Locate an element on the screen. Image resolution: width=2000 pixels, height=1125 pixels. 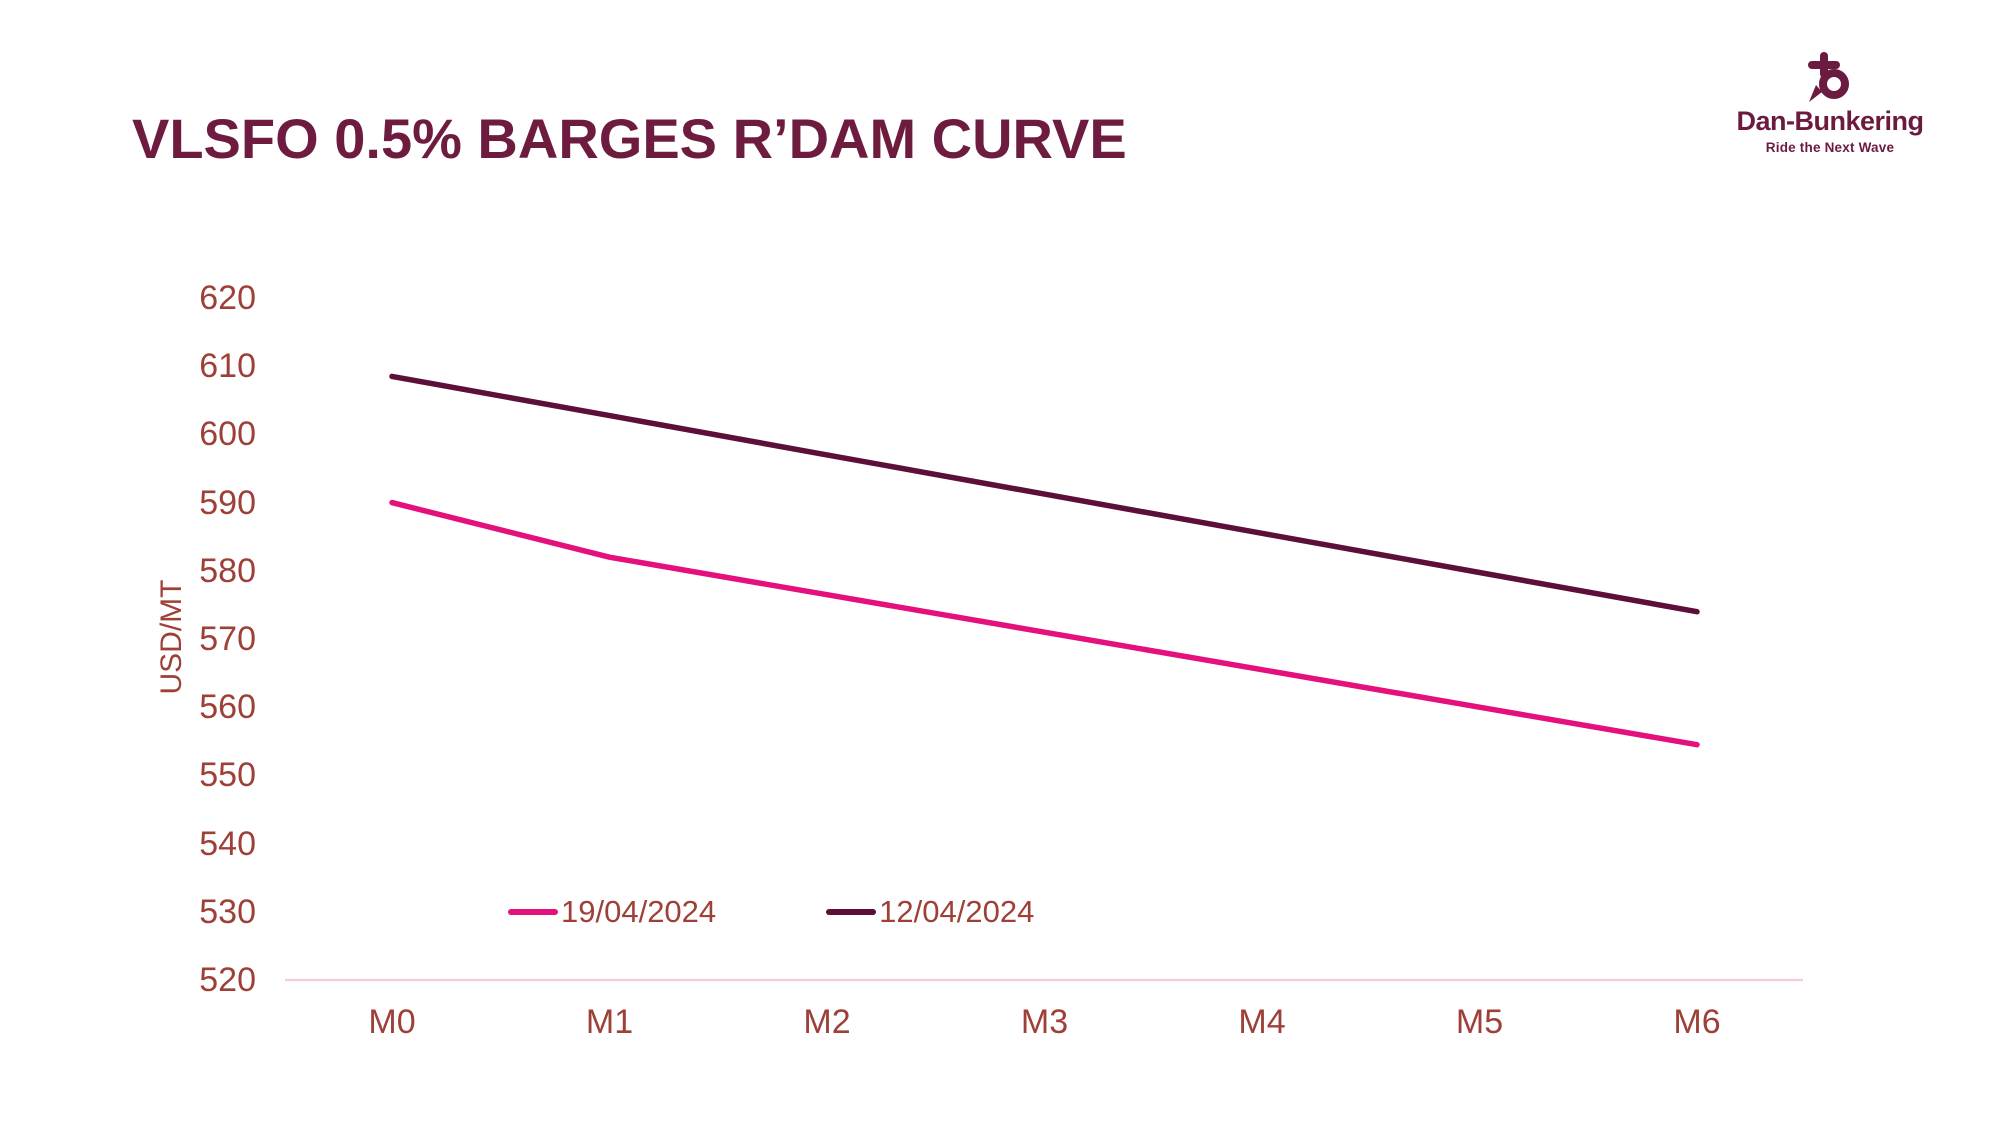
y-tick-label: 540 is located at coordinates (227, 843).